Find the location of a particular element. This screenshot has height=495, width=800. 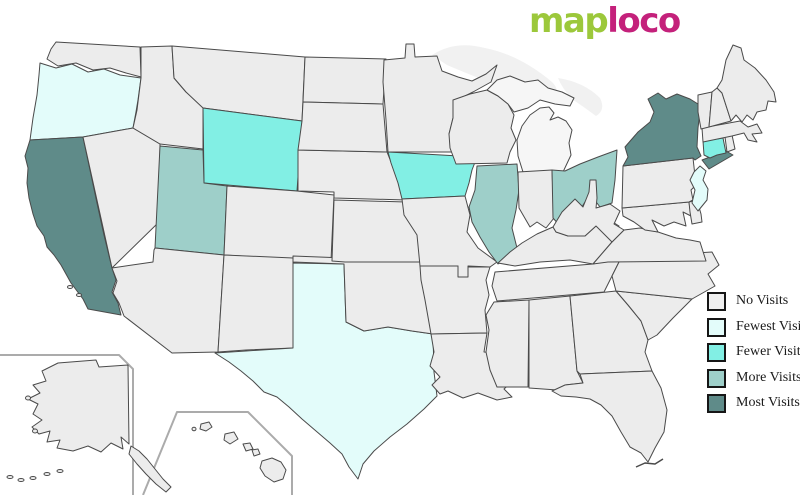

state-florida is located at coordinates (609, 416).